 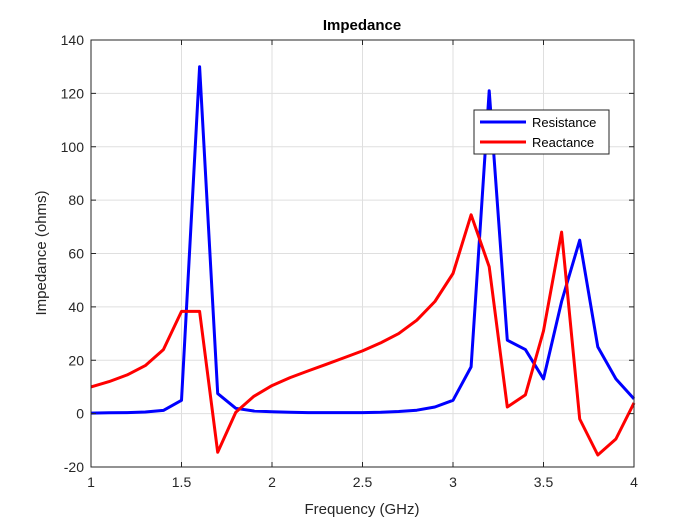 I want to click on x-tick-label: 4, so click(x=634, y=482).